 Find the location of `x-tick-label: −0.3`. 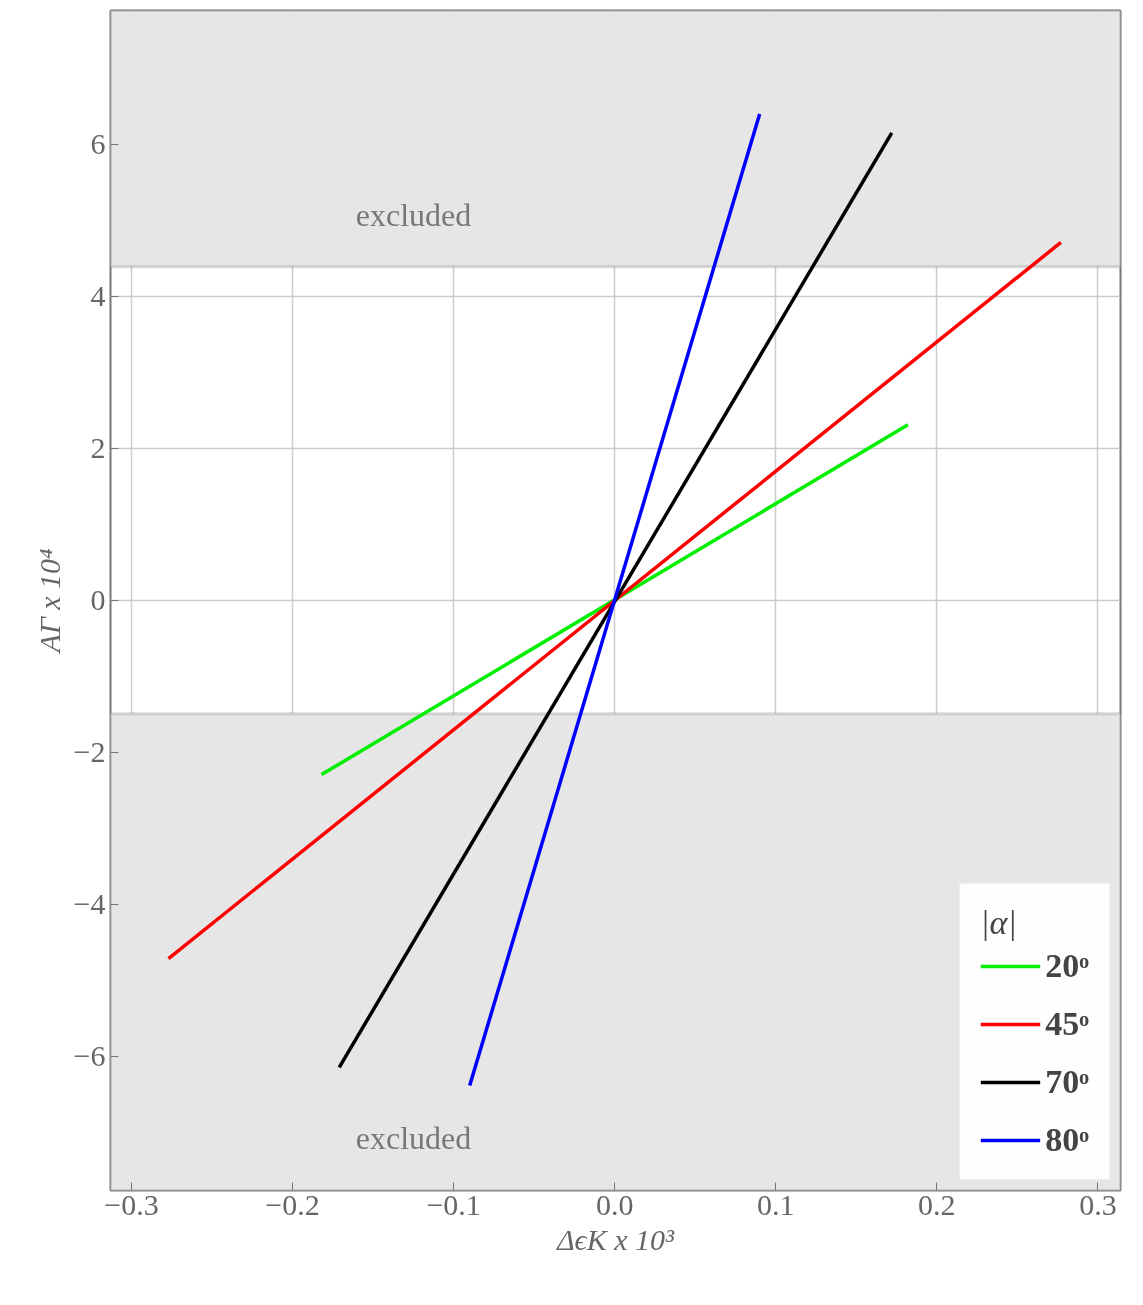

x-tick-label: −0.3 is located at coordinates (131, 1204).